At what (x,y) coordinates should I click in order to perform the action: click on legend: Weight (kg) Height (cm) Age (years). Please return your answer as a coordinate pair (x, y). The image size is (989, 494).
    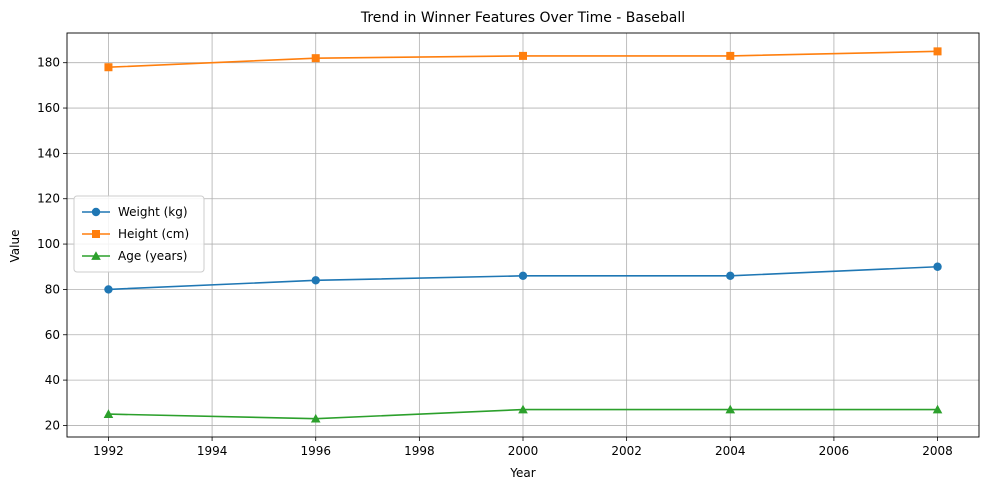
    Looking at the image, I should click on (139, 234).